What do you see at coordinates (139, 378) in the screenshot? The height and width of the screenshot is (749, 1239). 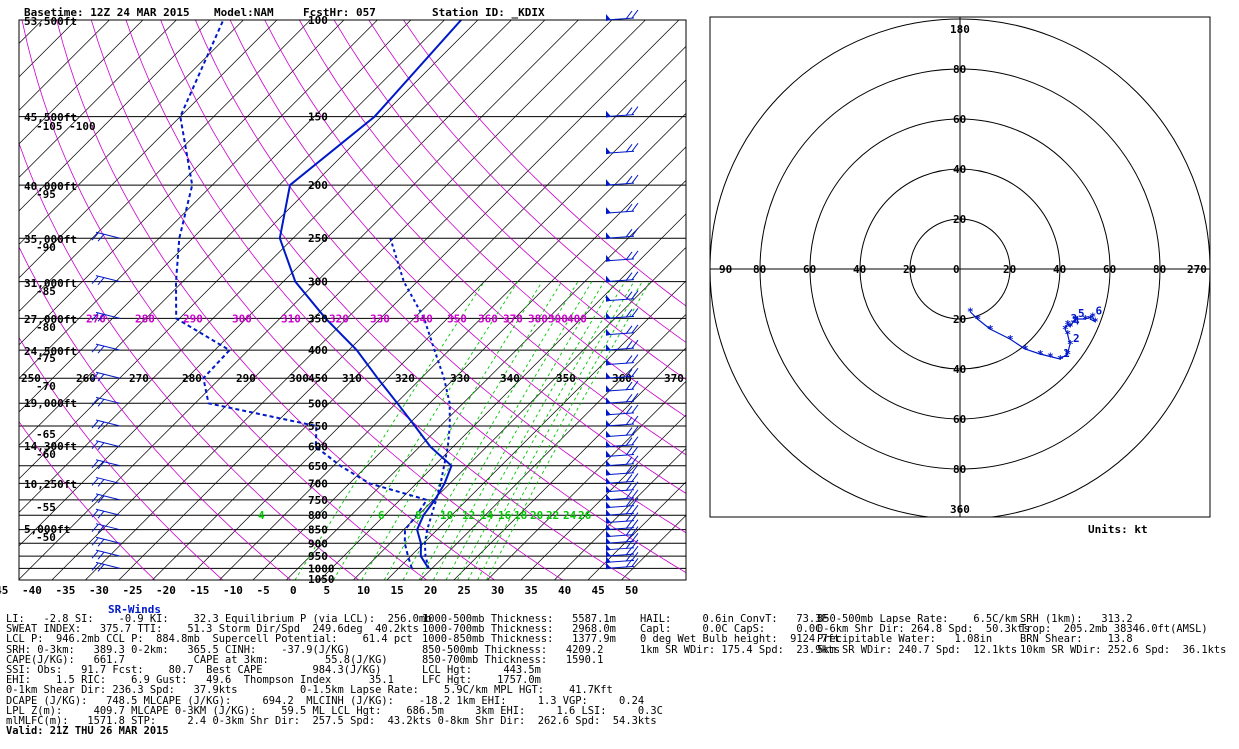 I see `theta-label: 270` at bounding box center [139, 378].